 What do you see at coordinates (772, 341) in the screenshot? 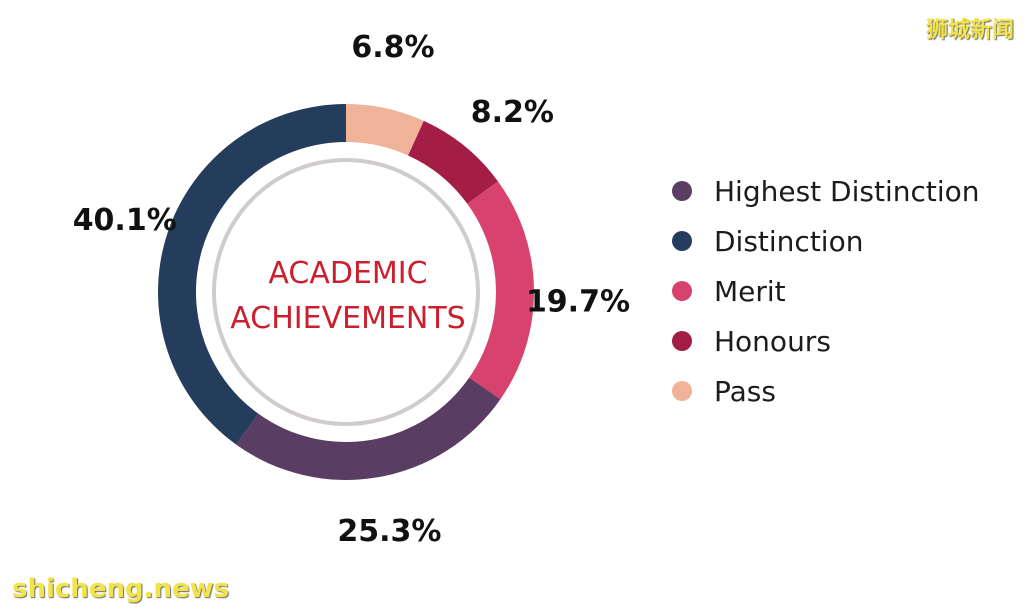
I see `legend-label: Honours` at bounding box center [772, 341].